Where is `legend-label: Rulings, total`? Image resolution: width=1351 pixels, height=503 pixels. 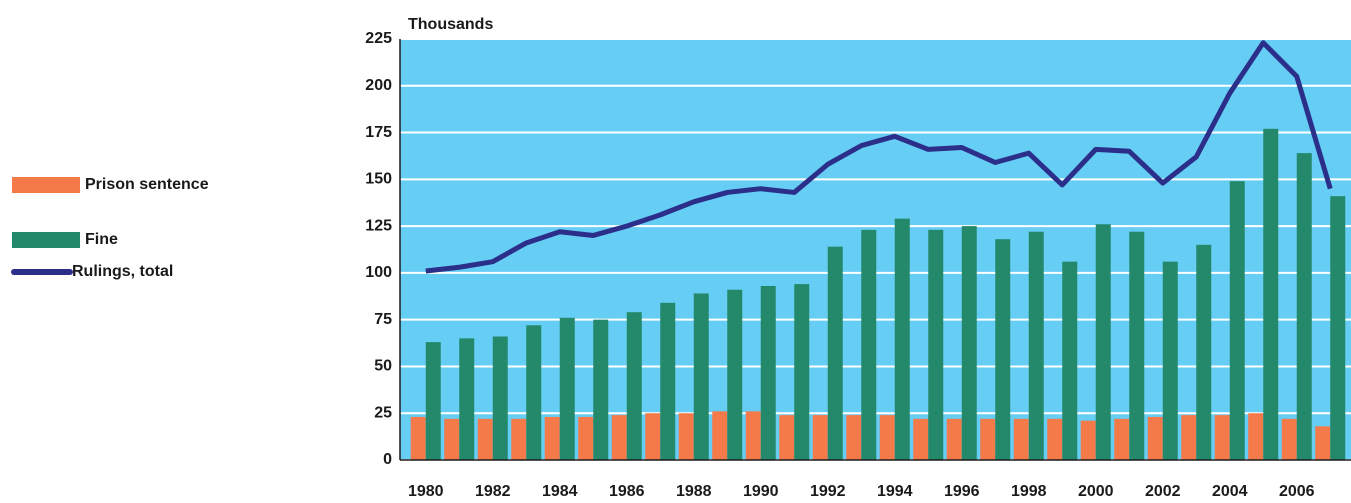
legend-label: Rulings, total is located at coordinates (122, 271).